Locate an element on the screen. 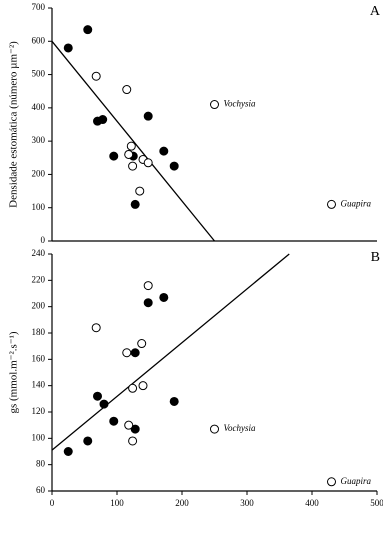 The image size is (383, 539). x-tick-label: 300 is located at coordinates (247, 503).